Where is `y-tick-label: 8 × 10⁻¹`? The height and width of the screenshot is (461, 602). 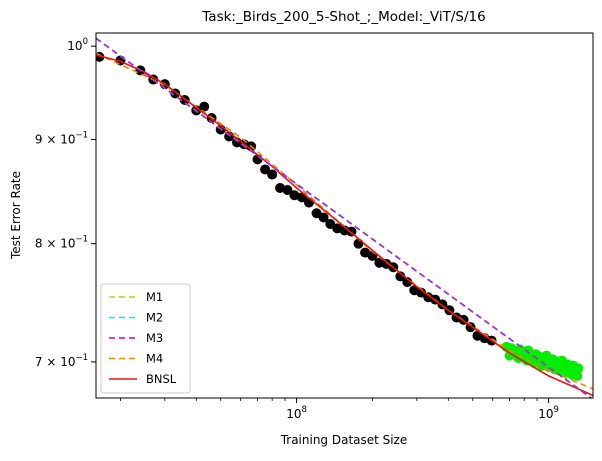 y-tick-label: 8 × 10⁻¹ is located at coordinates (61, 243).